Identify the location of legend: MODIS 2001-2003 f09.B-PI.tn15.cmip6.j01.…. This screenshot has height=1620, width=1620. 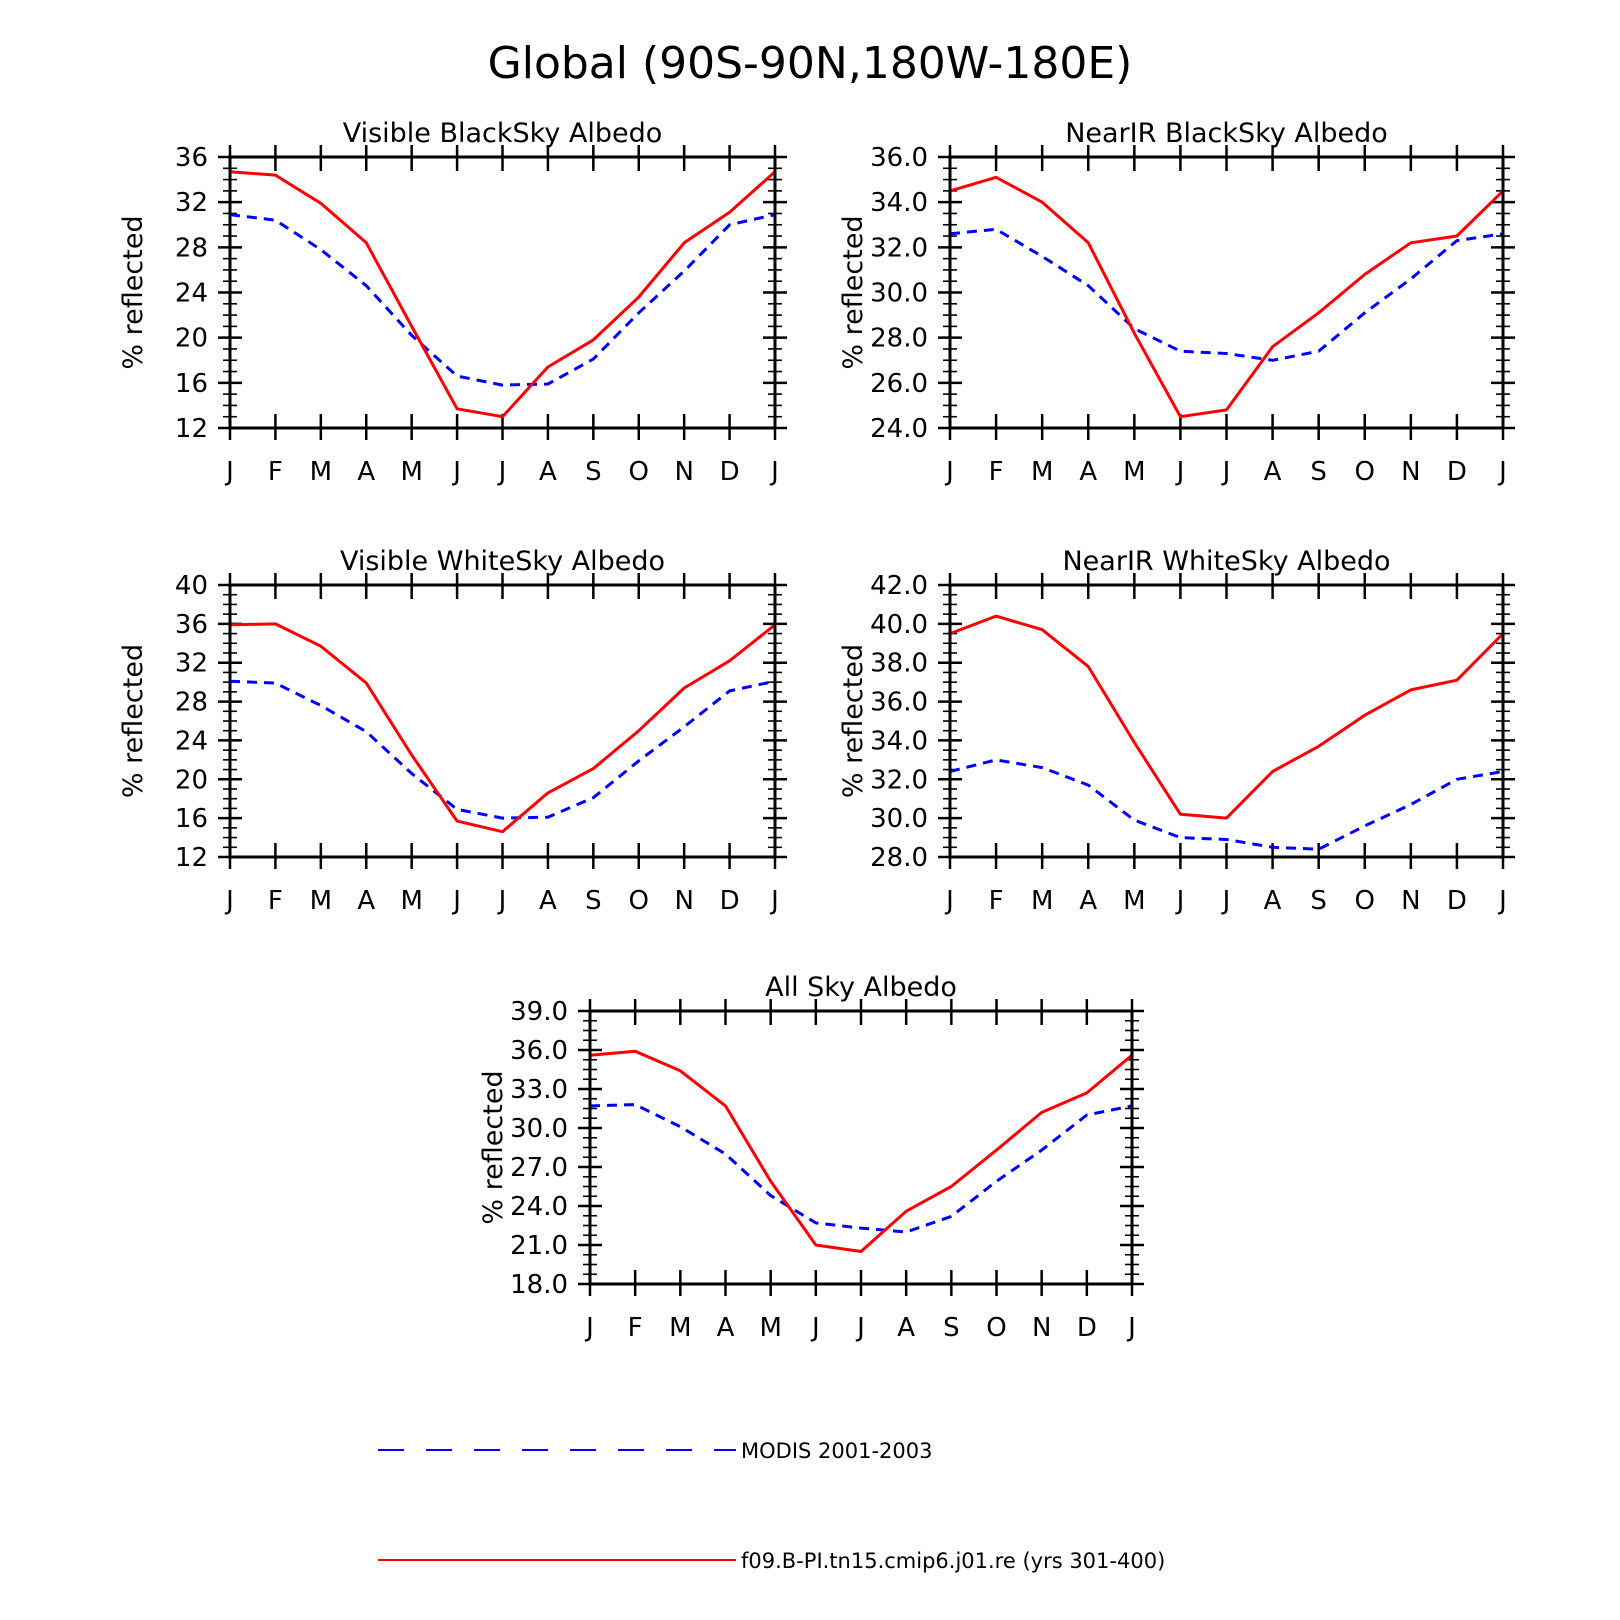
(771, 1506).